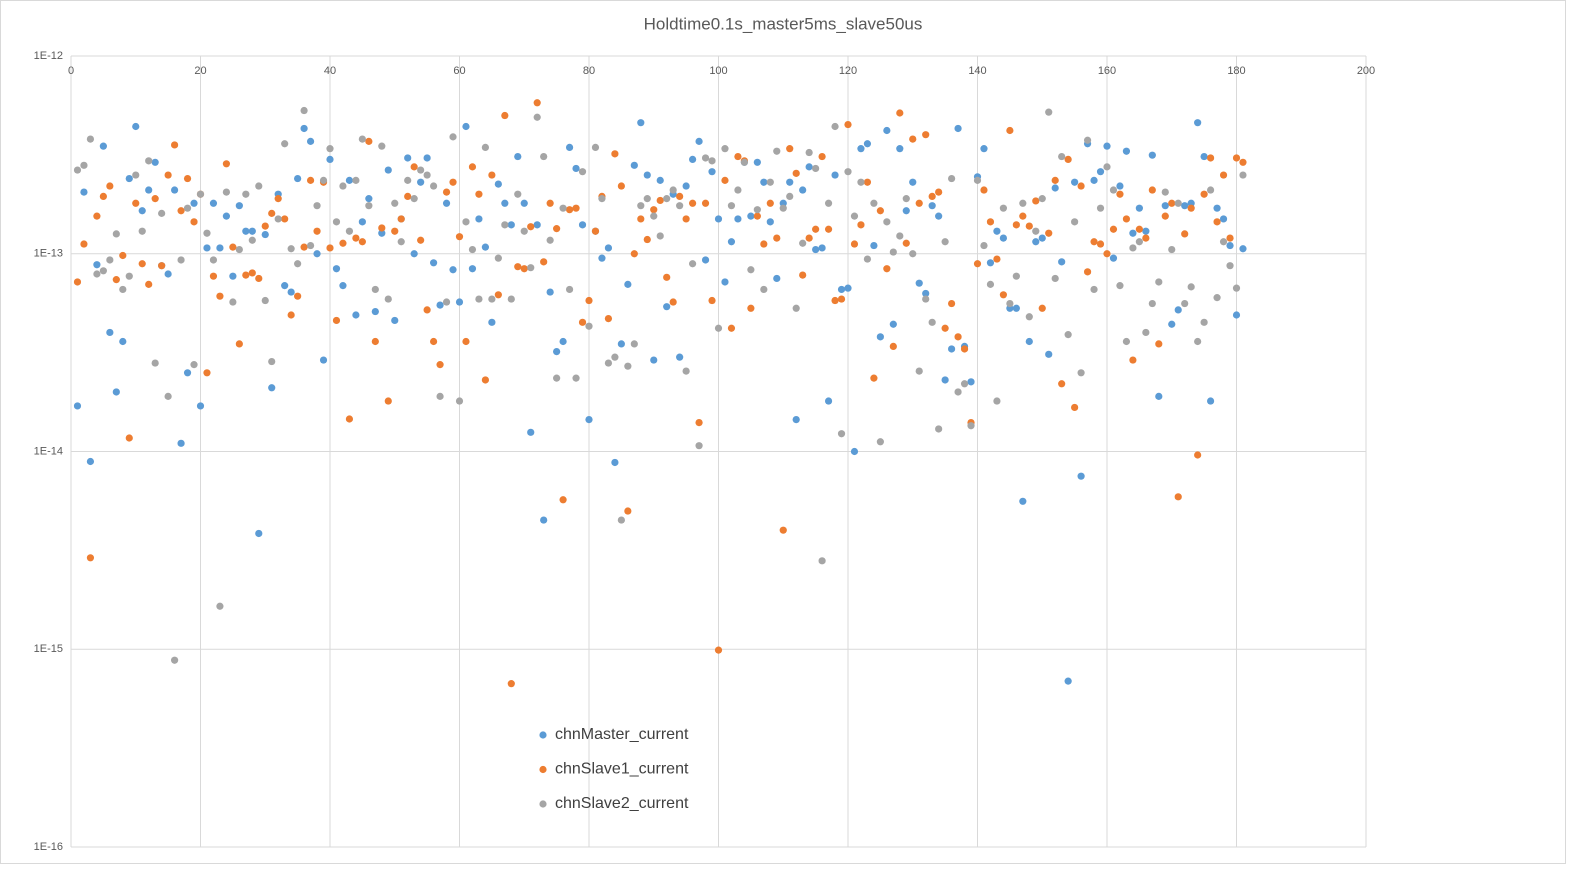 This screenshot has width=1594, height=880. Describe the element at coordinates (783, 23) in the screenshot. I see `chart-title: Holdtime0.1s_master5ms_slave50us` at that location.